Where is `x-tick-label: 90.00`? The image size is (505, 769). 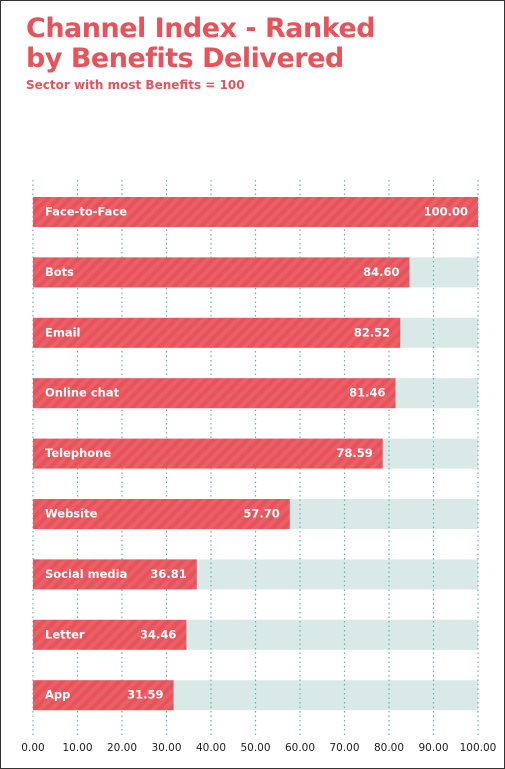
x-tick-label: 90.00 is located at coordinates (433, 748).